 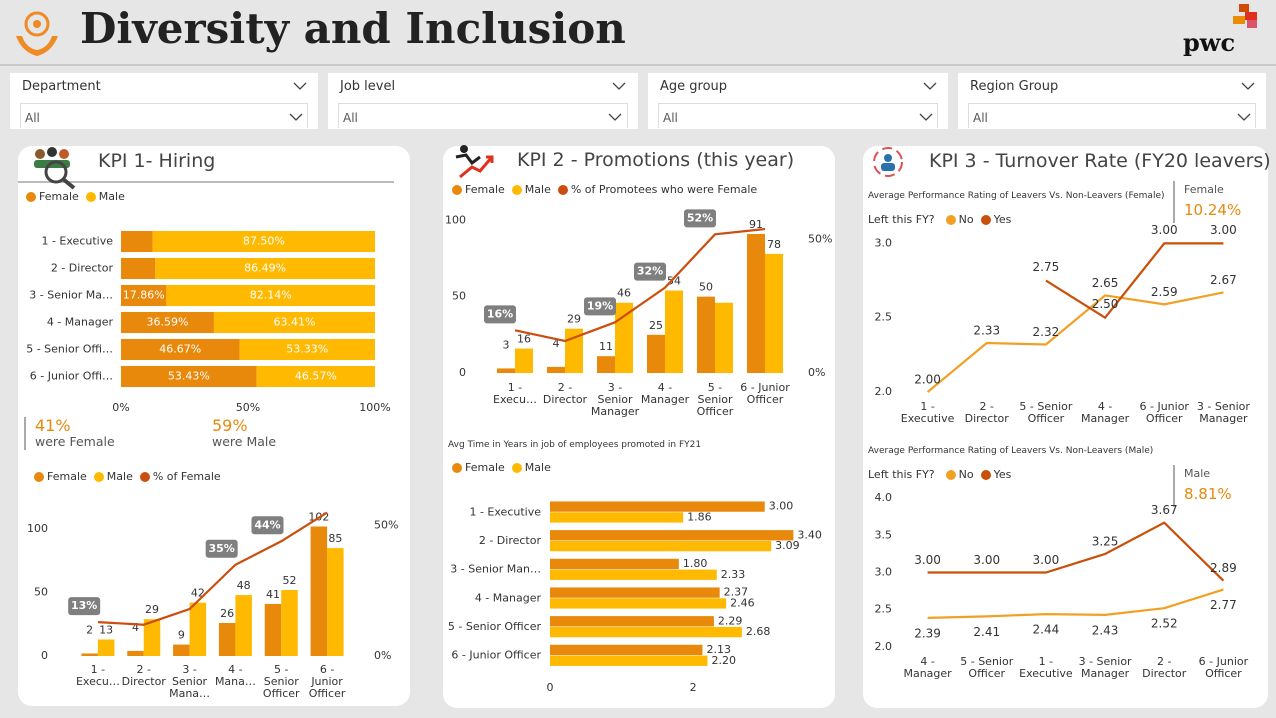 What do you see at coordinates (774, 244) in the screenshot?
I see `data-label: 78` at bounding box center [774, 244].